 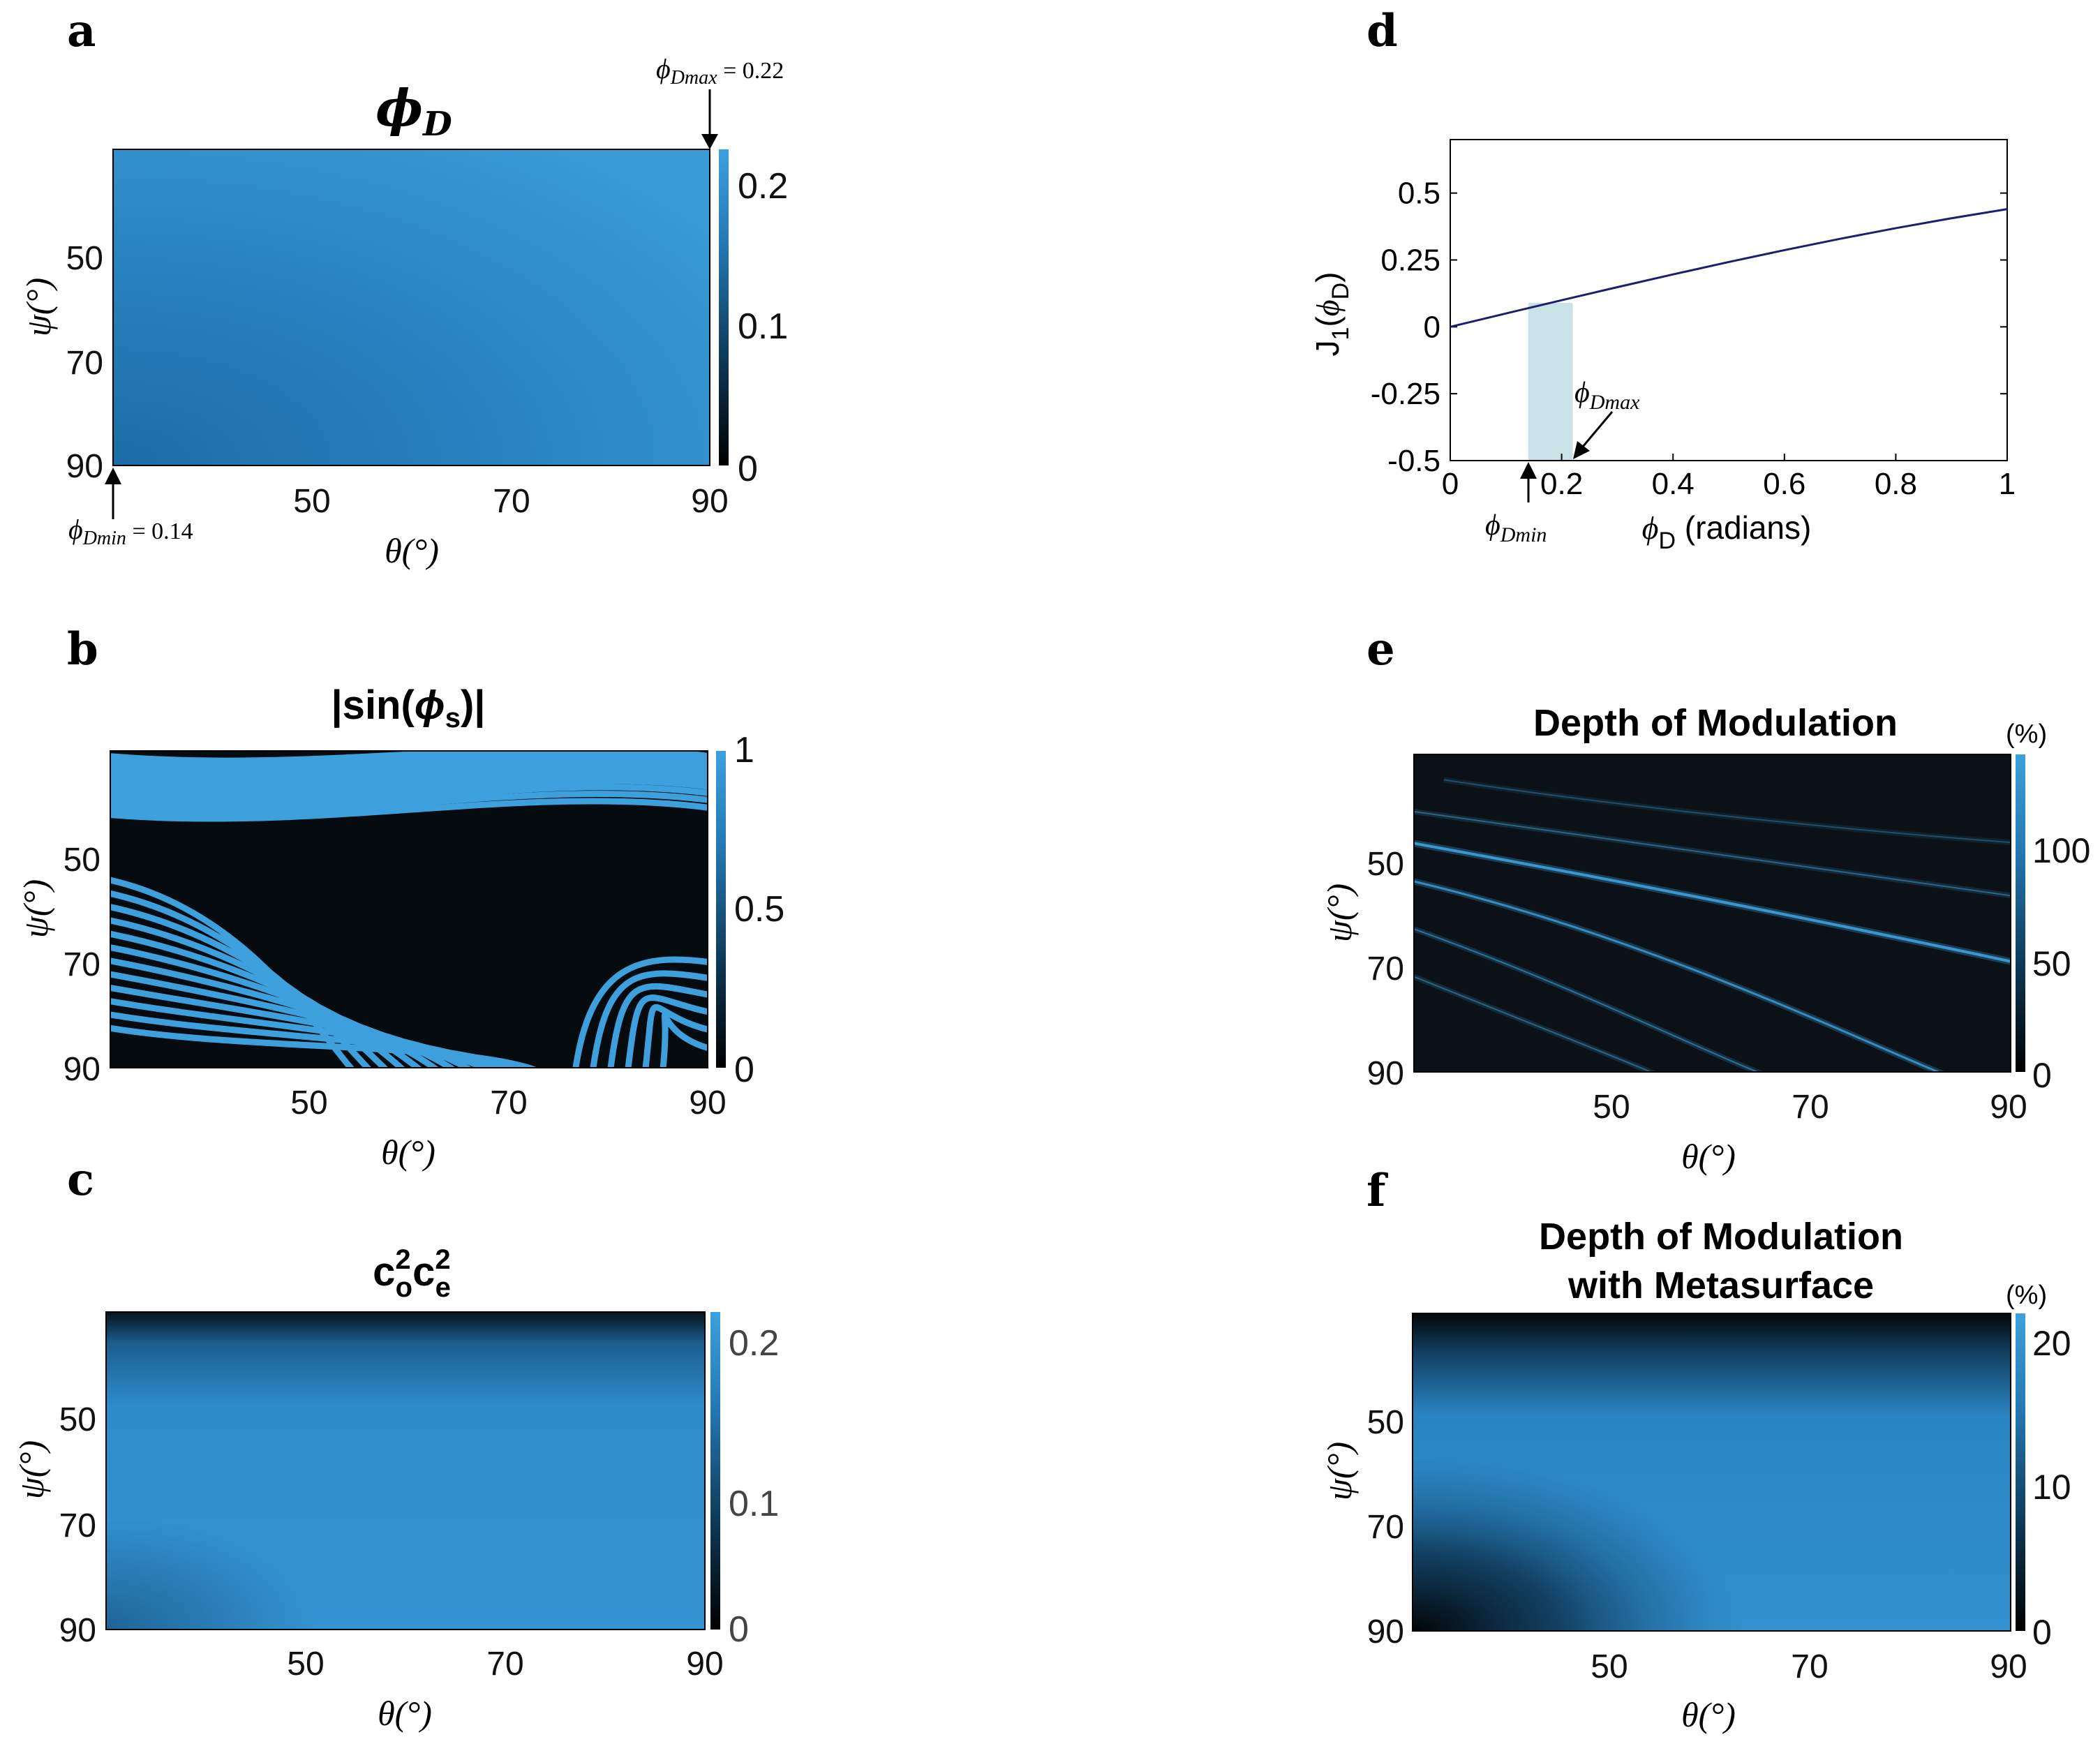 I want to click on y-axis-label-e: ψ(°), so click(x=1339, y=913).